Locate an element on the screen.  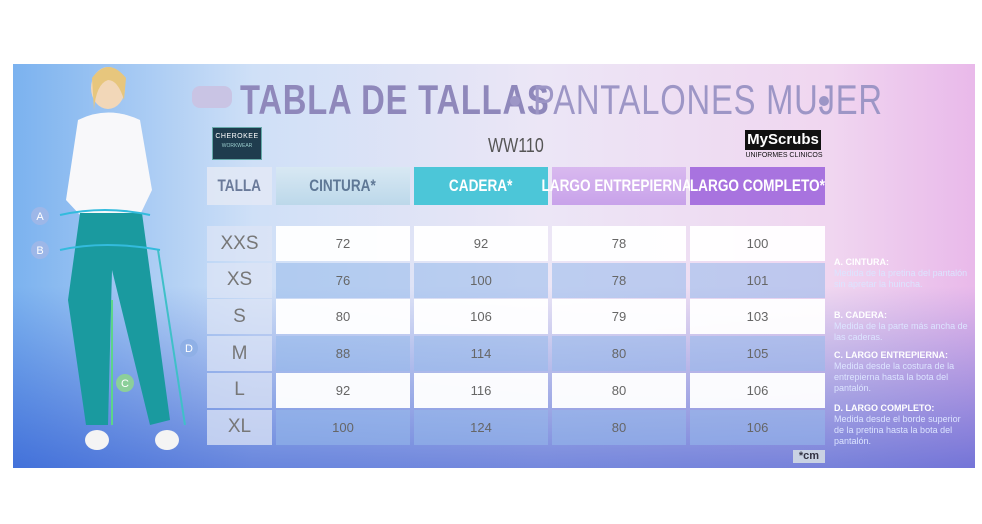
subtitle: PANTALONES MUJER is located at coordinates (708, 99).